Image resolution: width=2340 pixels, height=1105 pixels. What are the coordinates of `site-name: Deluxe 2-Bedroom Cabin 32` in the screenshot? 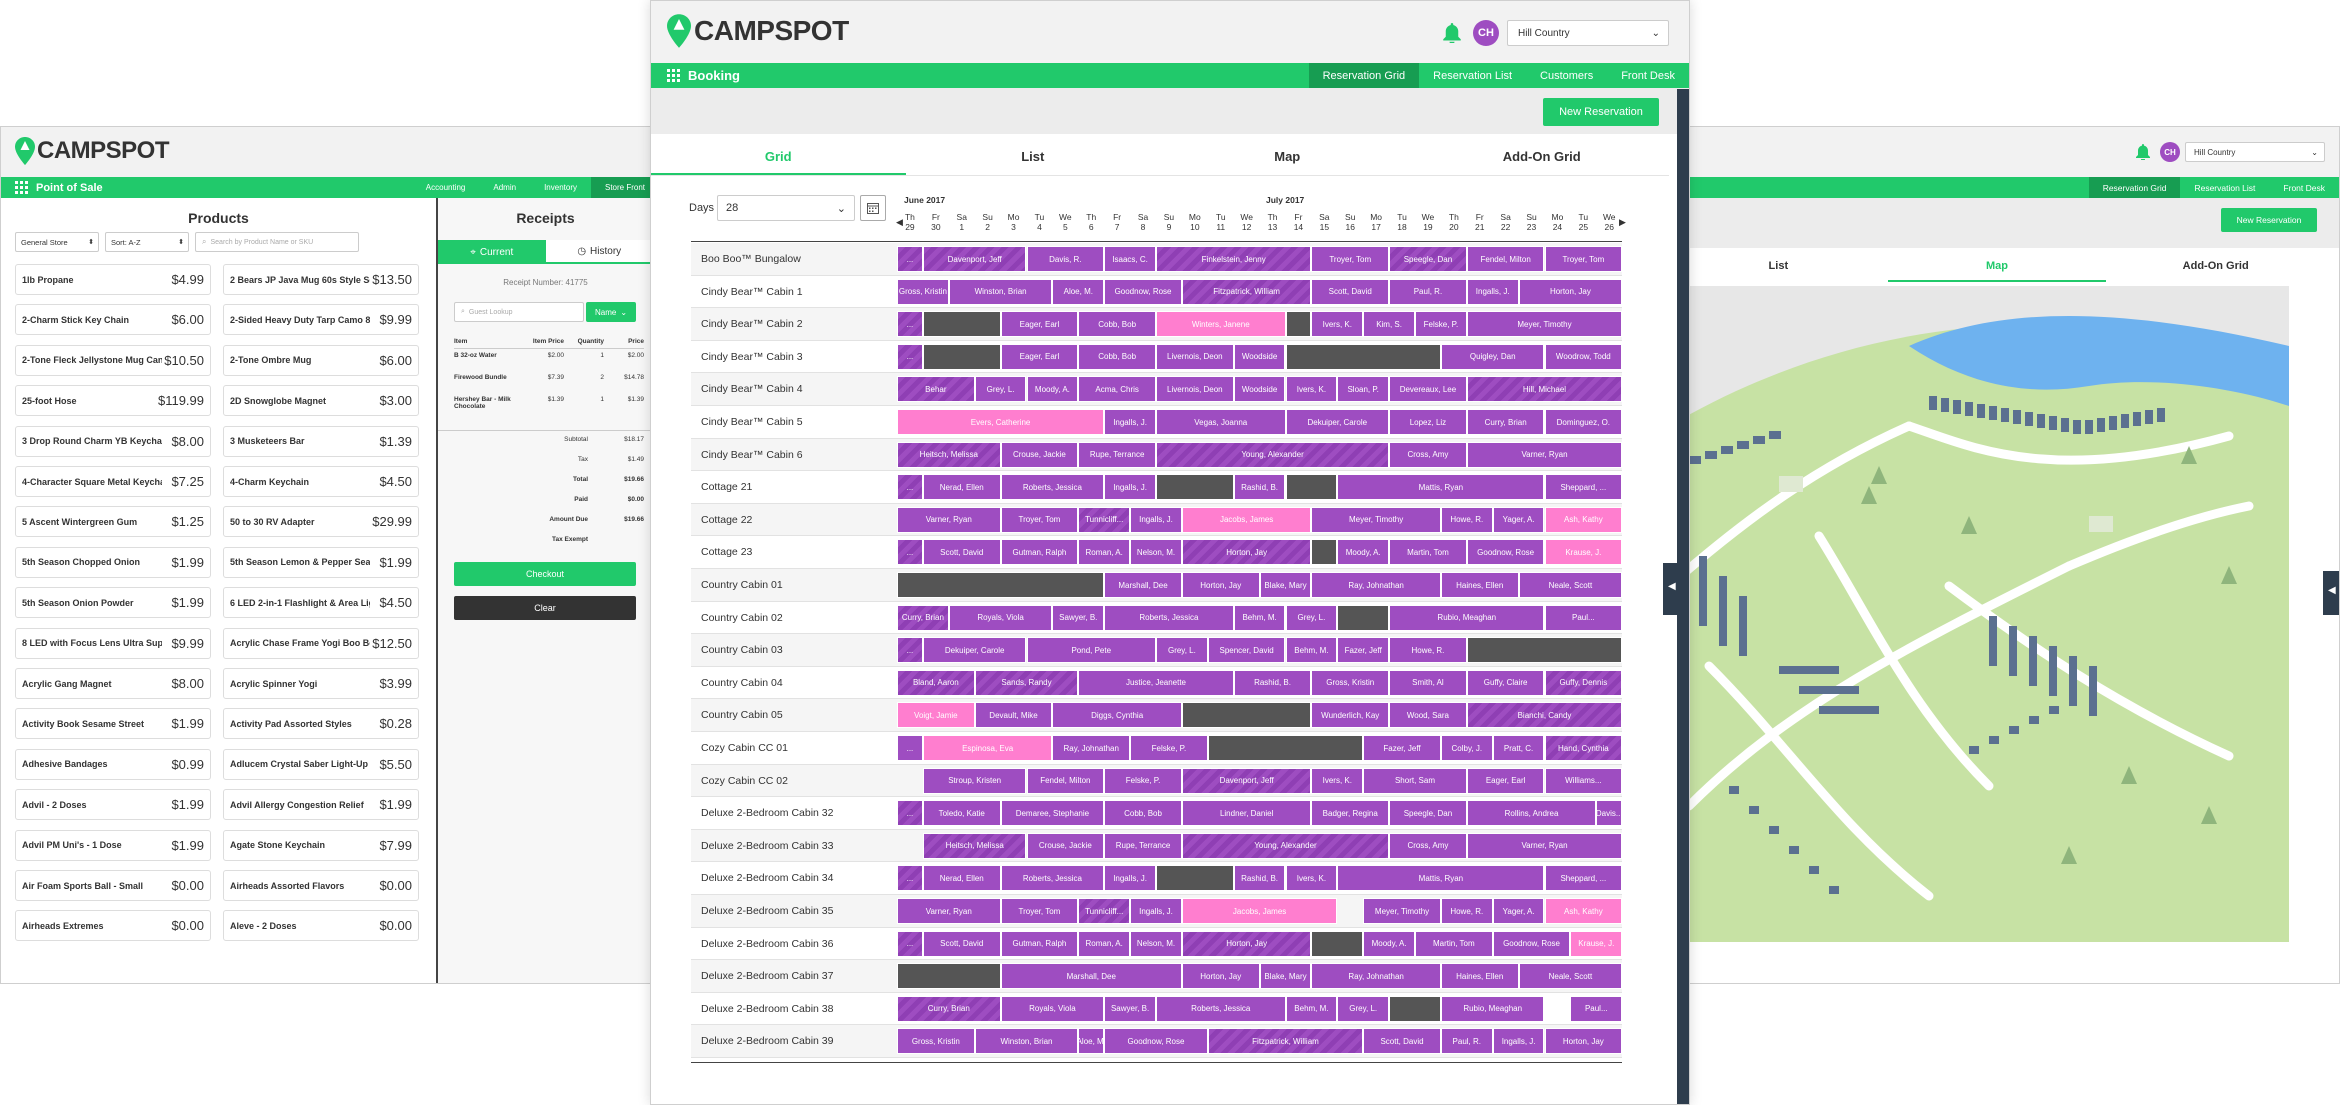 It's located at (767, 813).